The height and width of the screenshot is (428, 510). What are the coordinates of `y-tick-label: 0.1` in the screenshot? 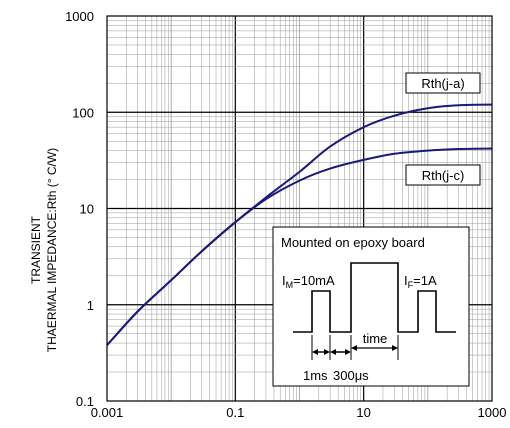 It's located at (85, 401).